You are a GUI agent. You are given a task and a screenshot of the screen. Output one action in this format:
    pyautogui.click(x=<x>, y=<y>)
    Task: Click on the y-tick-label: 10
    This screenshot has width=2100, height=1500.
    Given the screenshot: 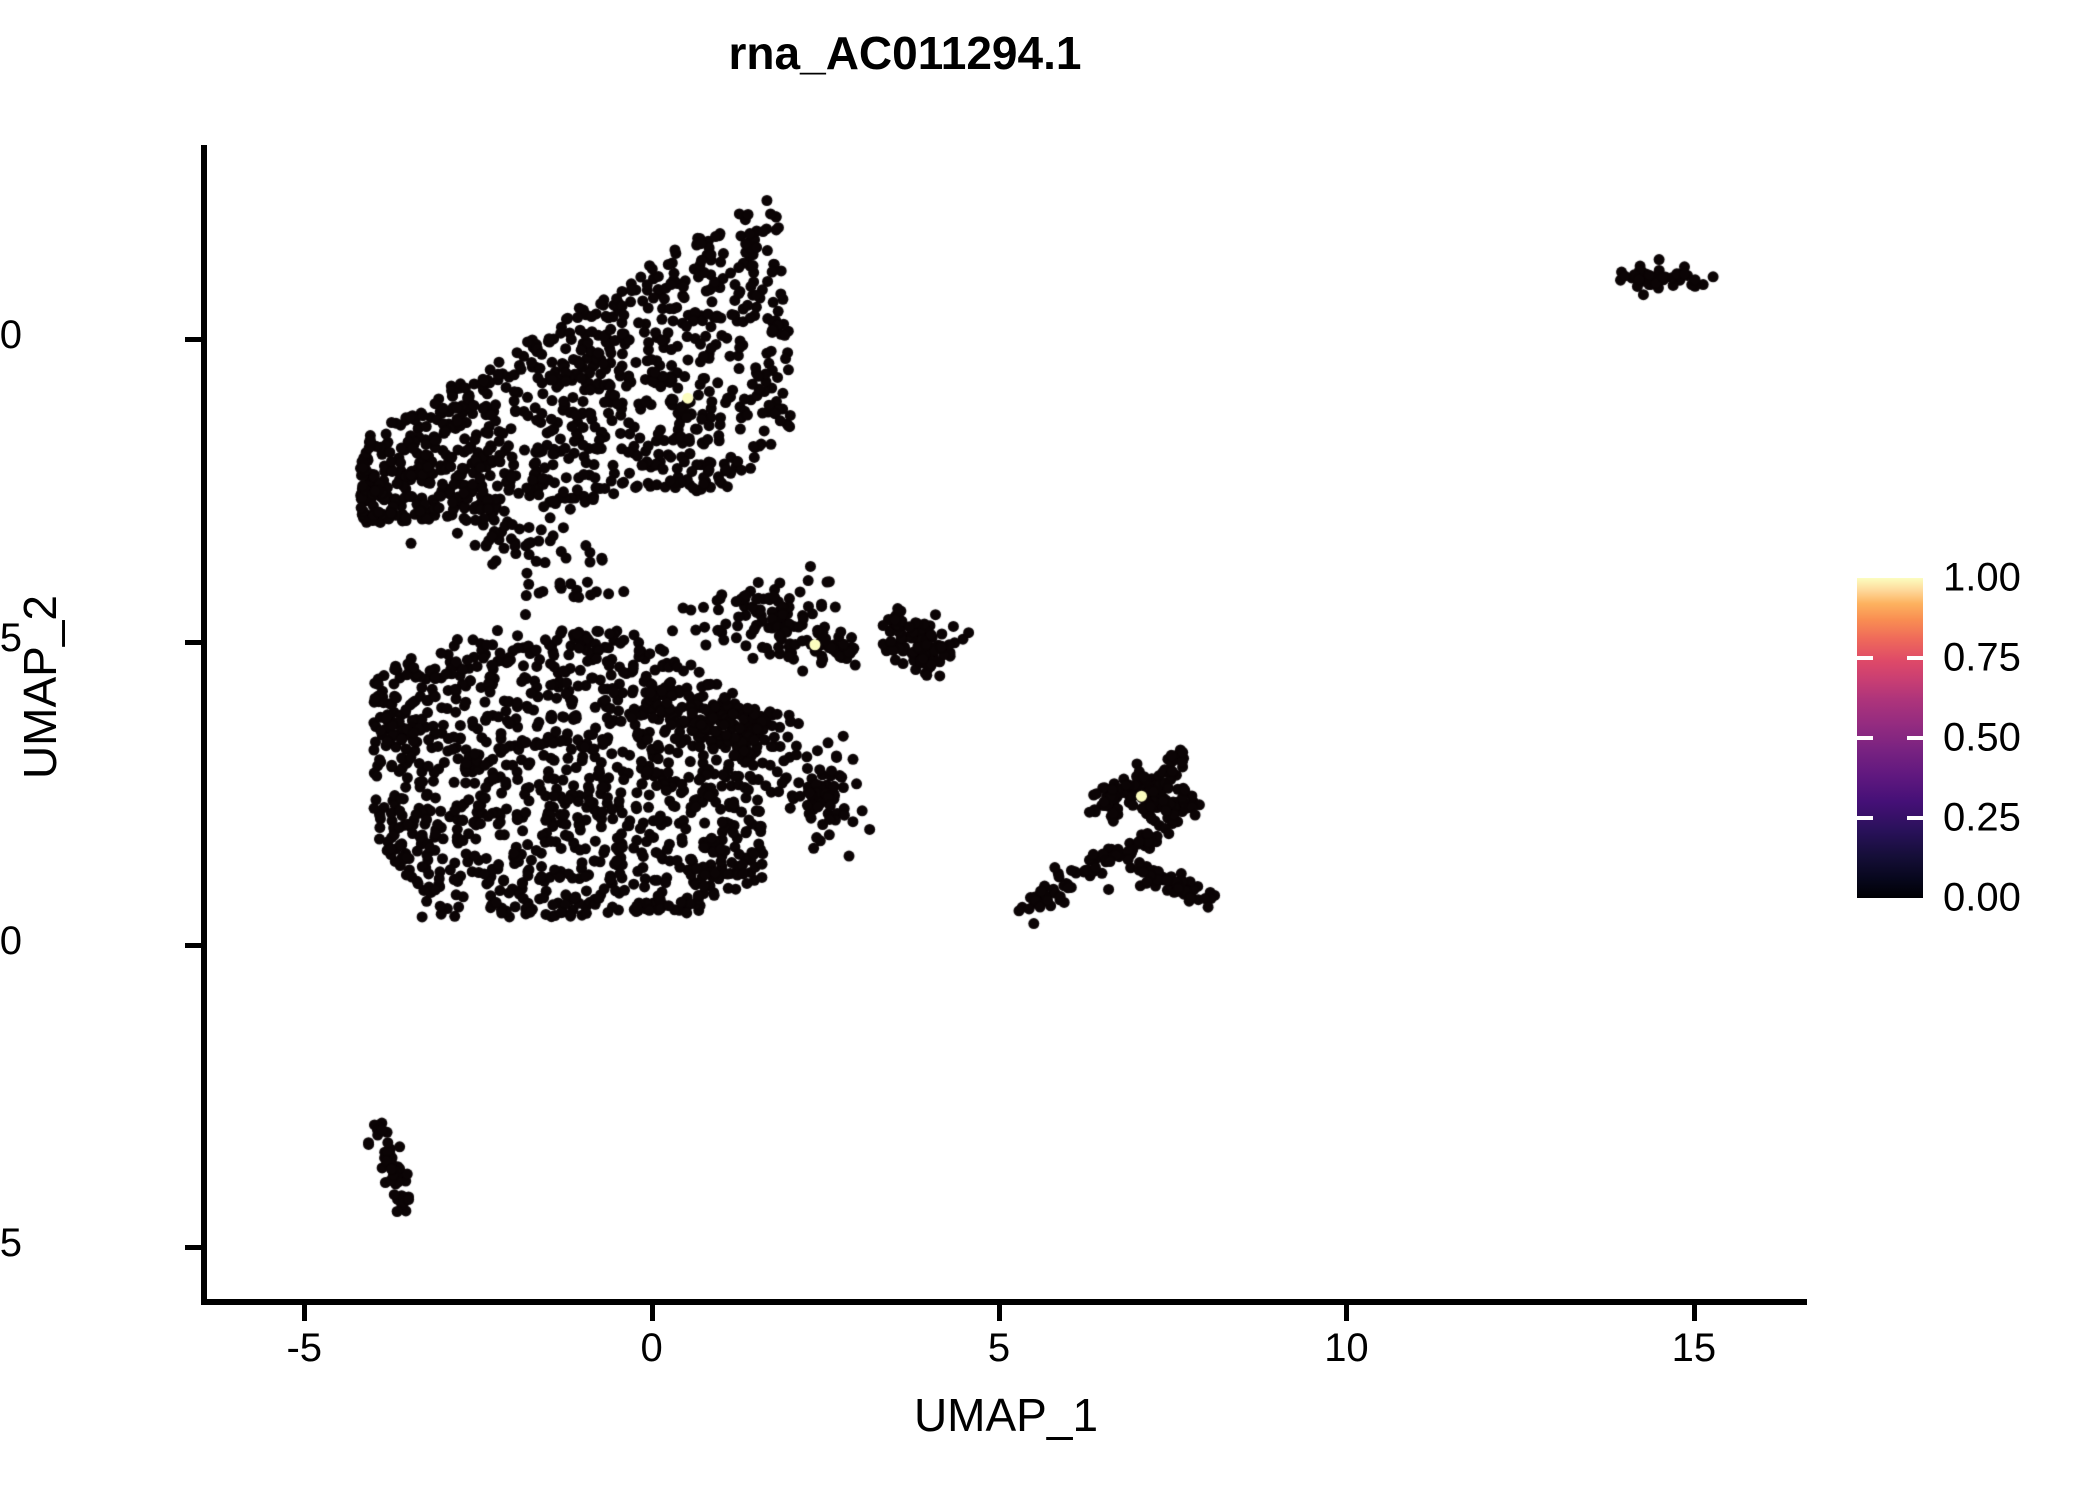 What is the action you would take?
    pyautogui.click(x=11, y=334)
    